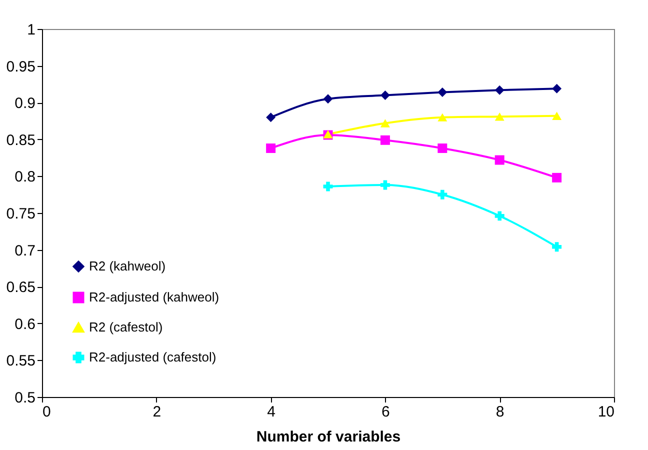 This screenshot has width=648, height=450. Describe the element at coordinates (152, 357) in the screenshot. I see `legend-label: R2-adjusted (cafestol)` at that location.